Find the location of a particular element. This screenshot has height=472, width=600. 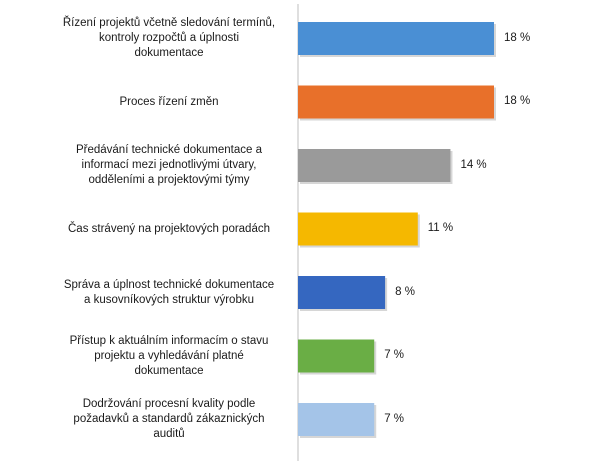

category-label-line: informací mezi jednotlivými útvary, is located at coordinates (169, 165).